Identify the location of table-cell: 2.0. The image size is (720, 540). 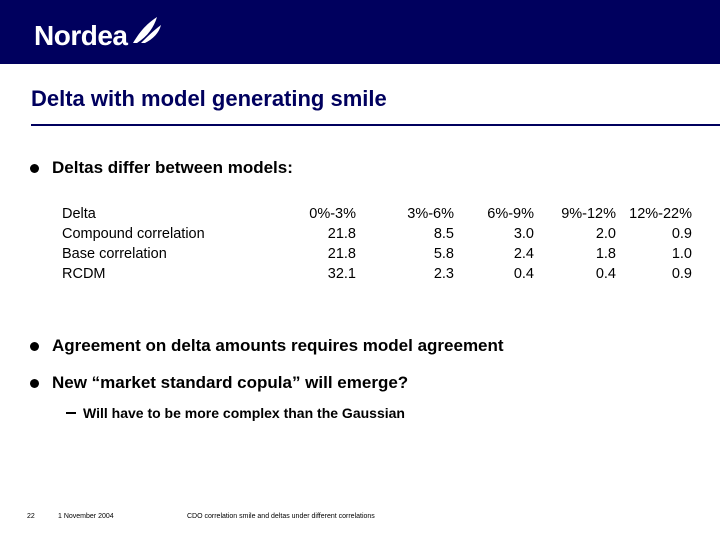
(605, 234).